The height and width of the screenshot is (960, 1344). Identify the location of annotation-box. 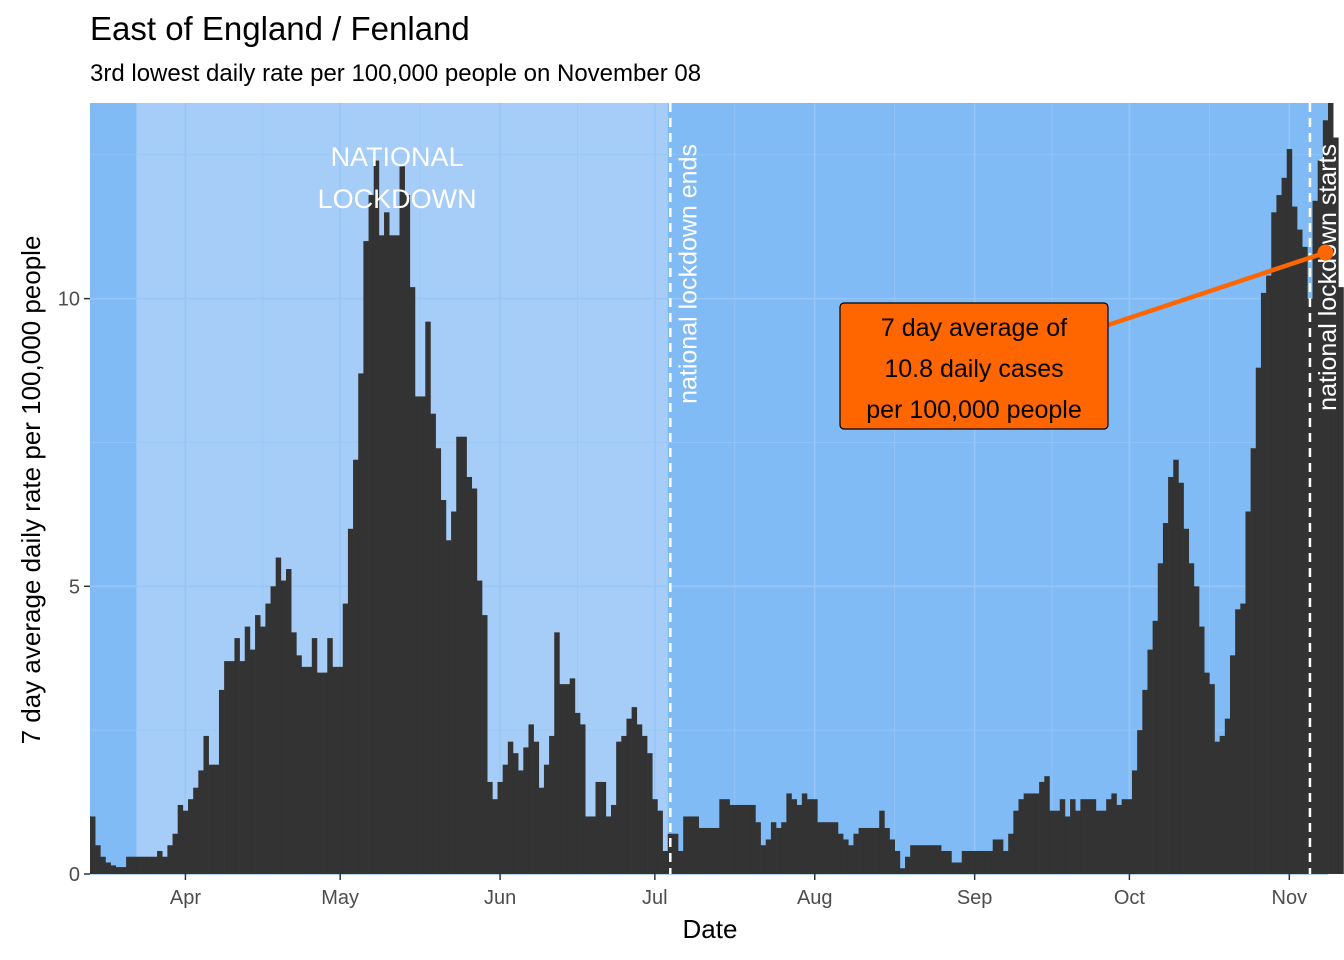
(974, 366).